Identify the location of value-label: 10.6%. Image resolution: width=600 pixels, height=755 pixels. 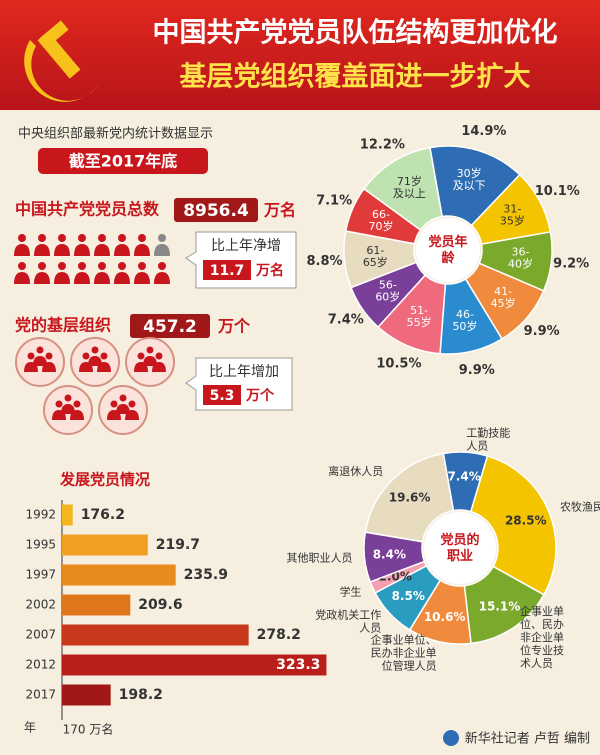
(445, 617).